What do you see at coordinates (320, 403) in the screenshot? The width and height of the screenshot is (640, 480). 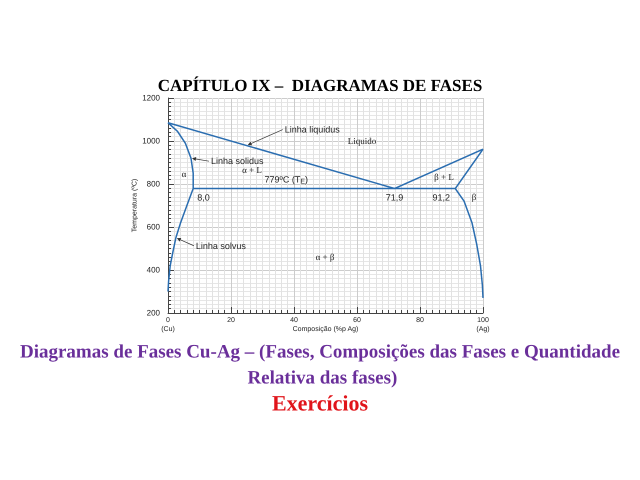 I see `text: Exercícios` at bounding box center [320, 403].